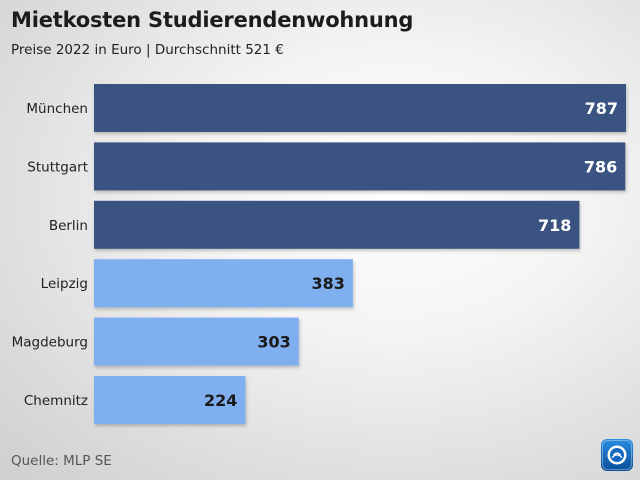 The height and width of the screenshot is (480, 640). Describe the element at coordinates (273, 342) in the screenshot. I see `value-label-4: 303` at that location.